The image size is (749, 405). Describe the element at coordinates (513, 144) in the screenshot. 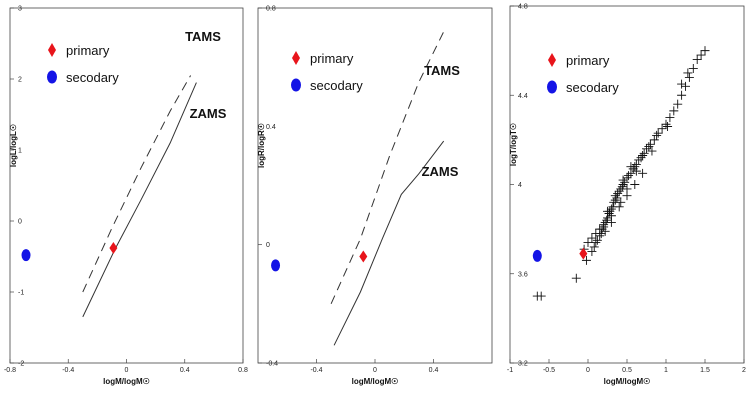

I see `y-axis-label: logT/logT☉` at that location.